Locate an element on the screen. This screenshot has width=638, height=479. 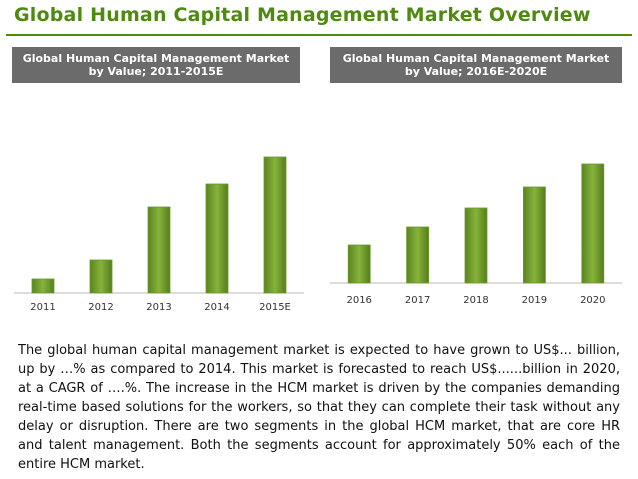
x-tick-label: 2018 is located at coordinates (475, 300).